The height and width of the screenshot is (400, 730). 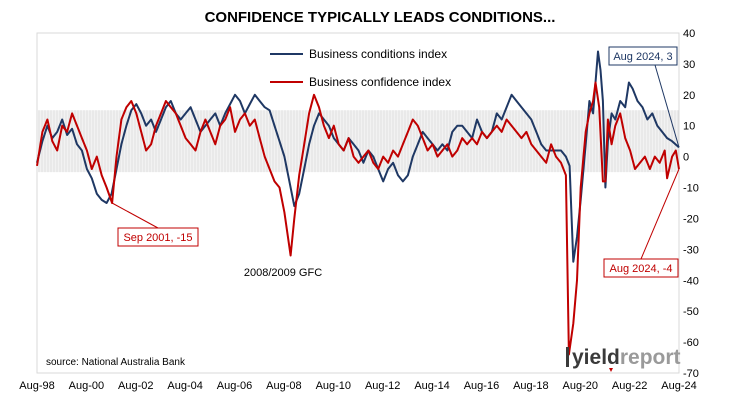 I want to click on x-tick-label: Aug-98, so click(x=36, y=386).